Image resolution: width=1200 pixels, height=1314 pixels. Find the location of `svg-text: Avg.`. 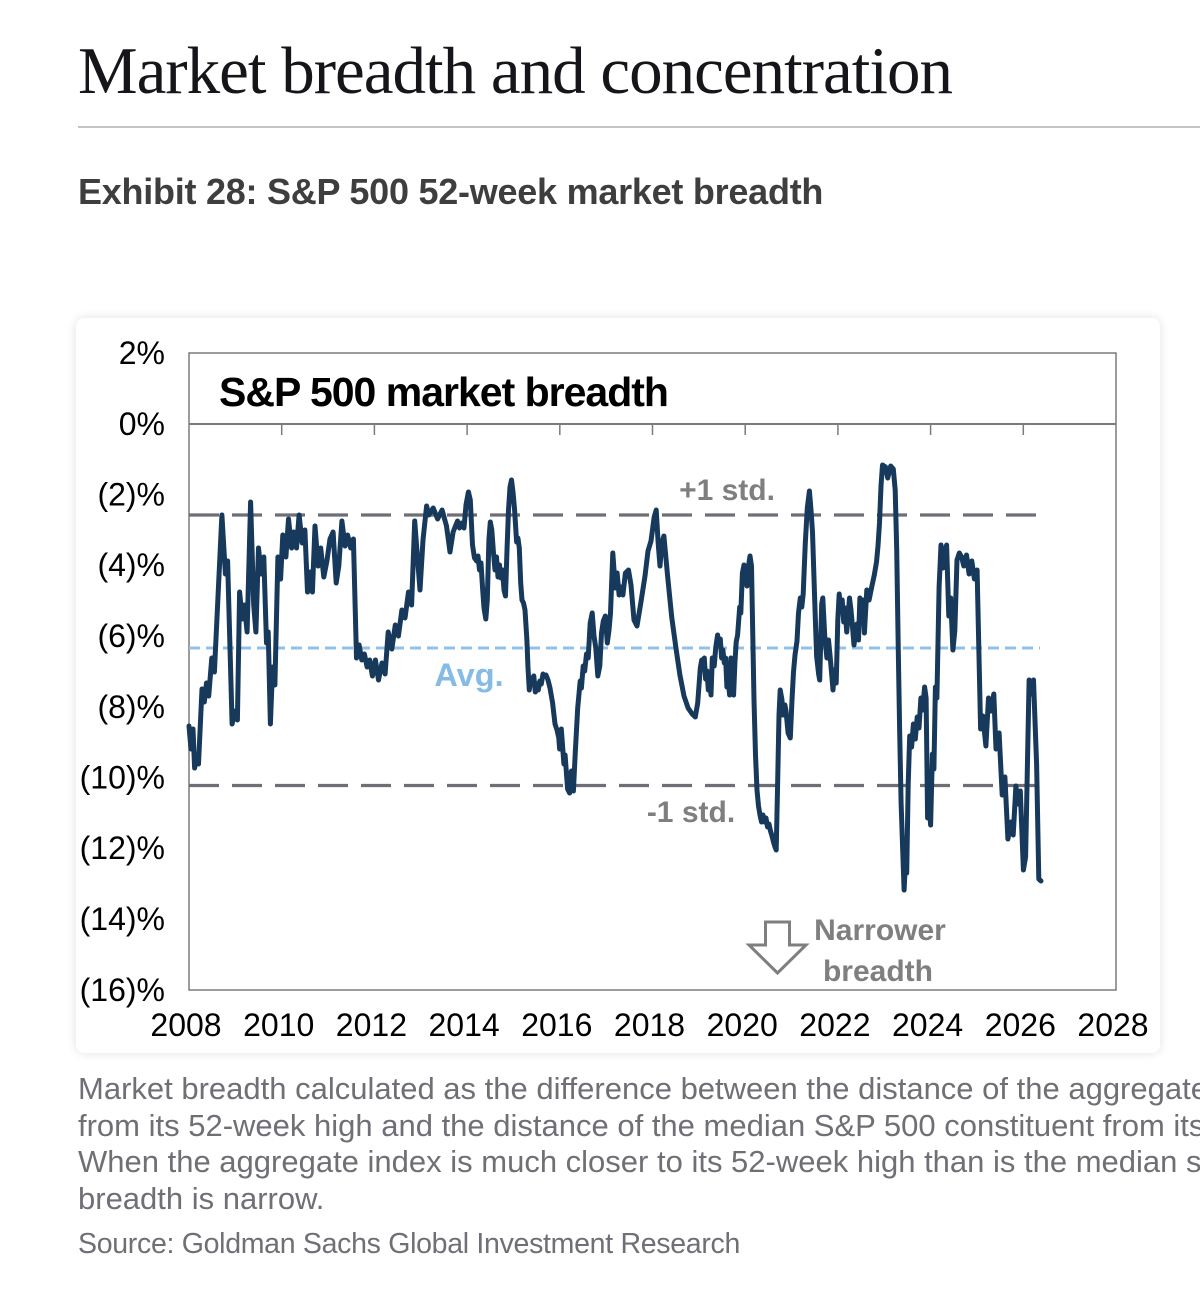

svg-text: Avg. is located at coordinates (468, 675).